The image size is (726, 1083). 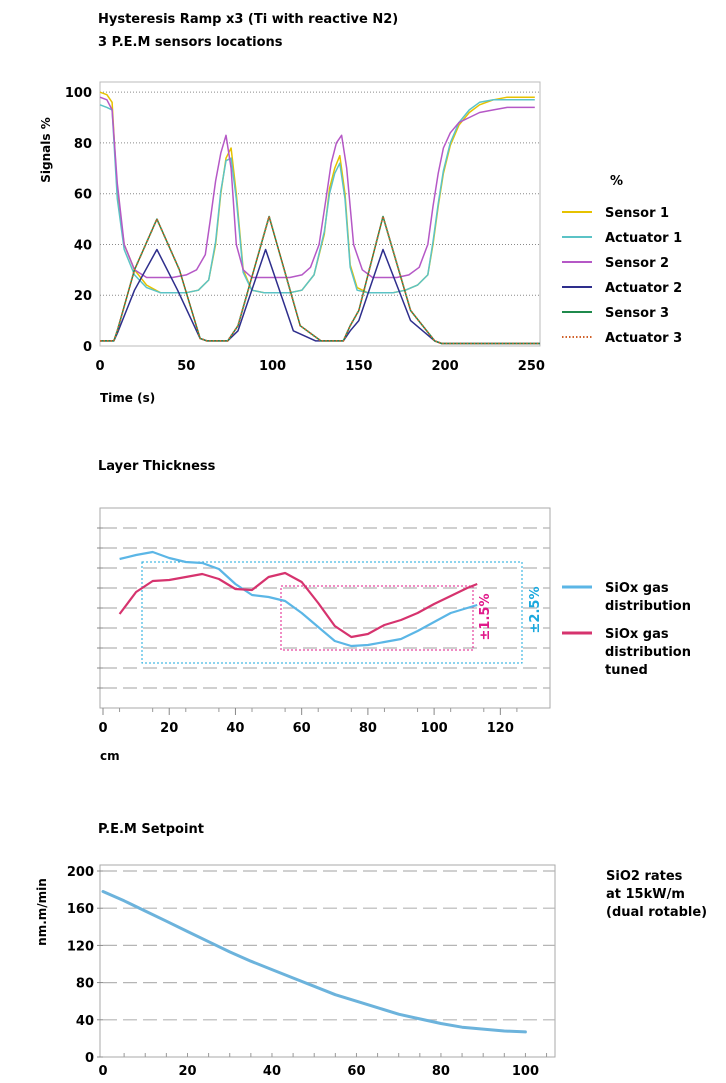 I want to click on legend-label-tuned-1: SiOx gas, so click(x=637, y=634).